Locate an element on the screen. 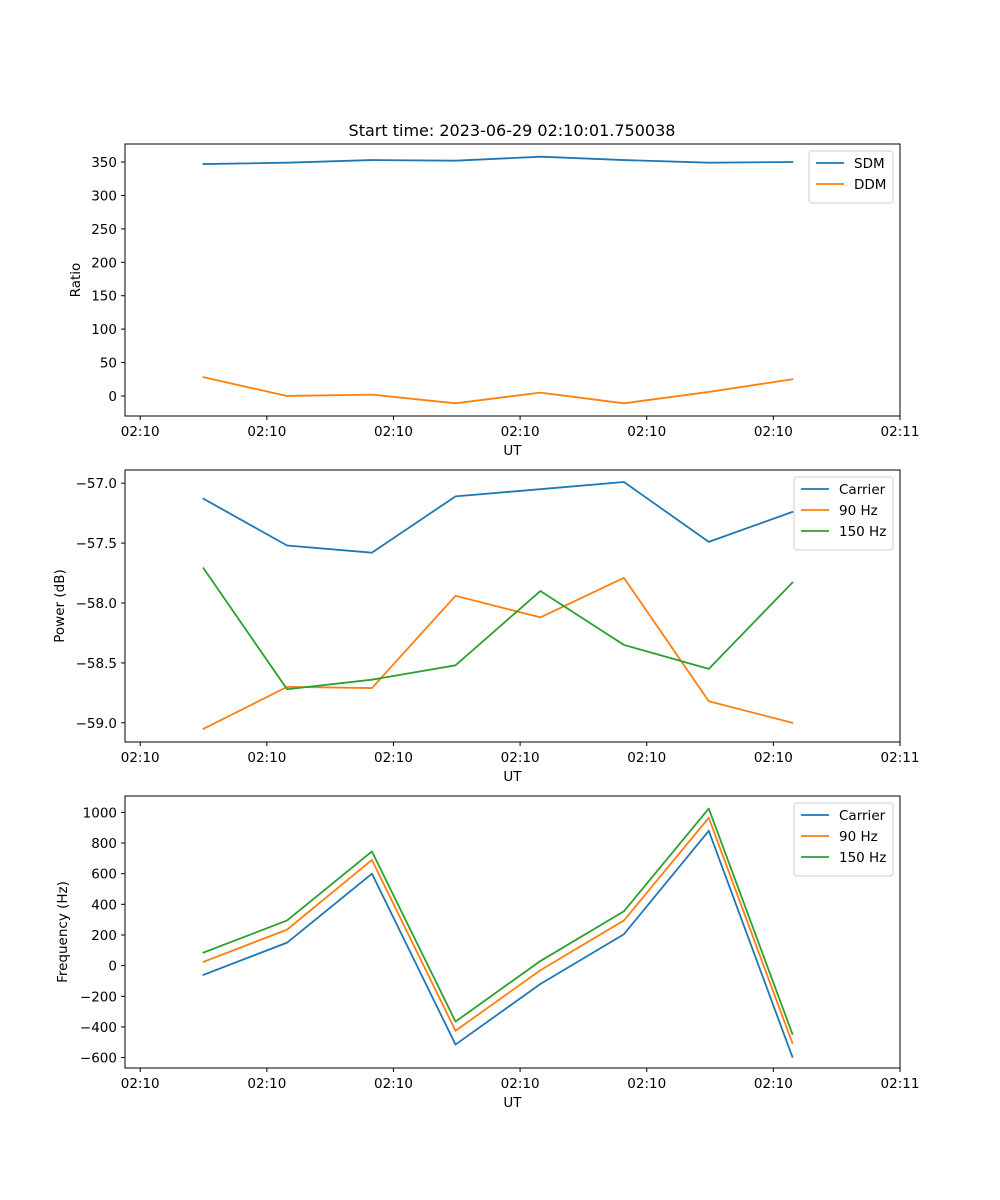 Image resolution: width=1000 pixels, height=1200 pixels. y-tick-label: −400 is located at coordinates (98, 1028).